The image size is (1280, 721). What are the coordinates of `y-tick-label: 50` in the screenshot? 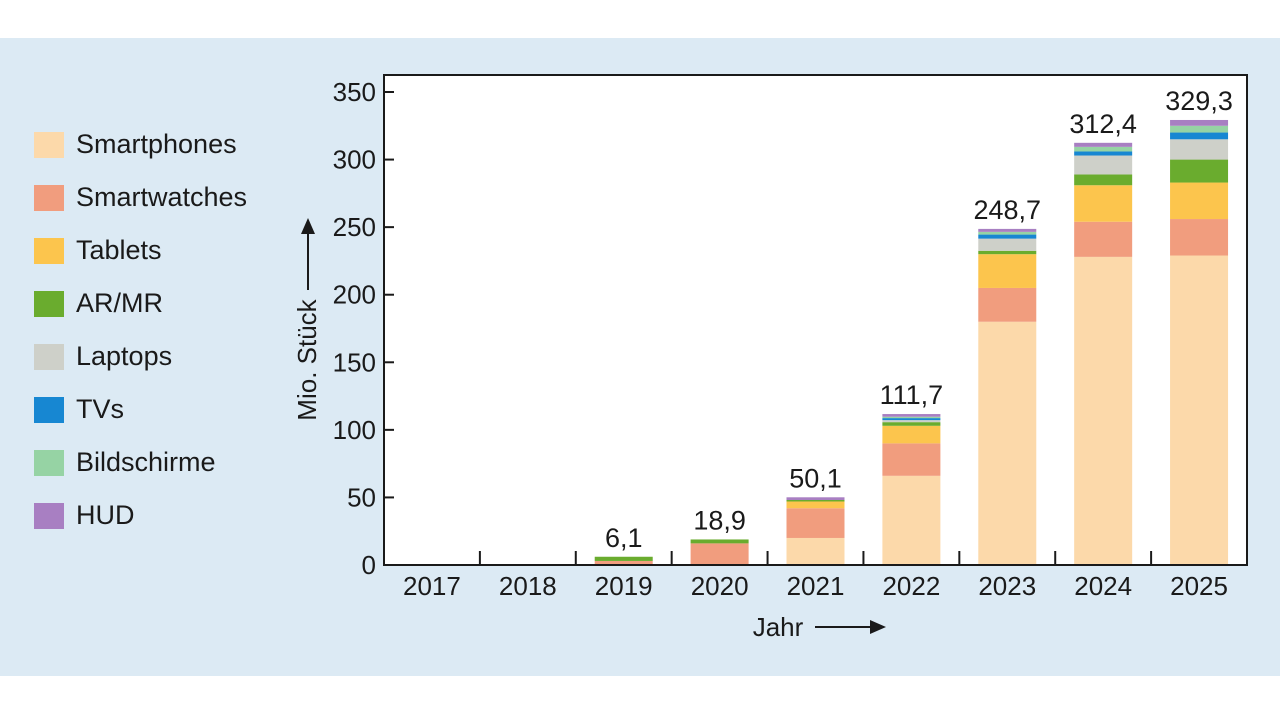 It's located at (361, 497).